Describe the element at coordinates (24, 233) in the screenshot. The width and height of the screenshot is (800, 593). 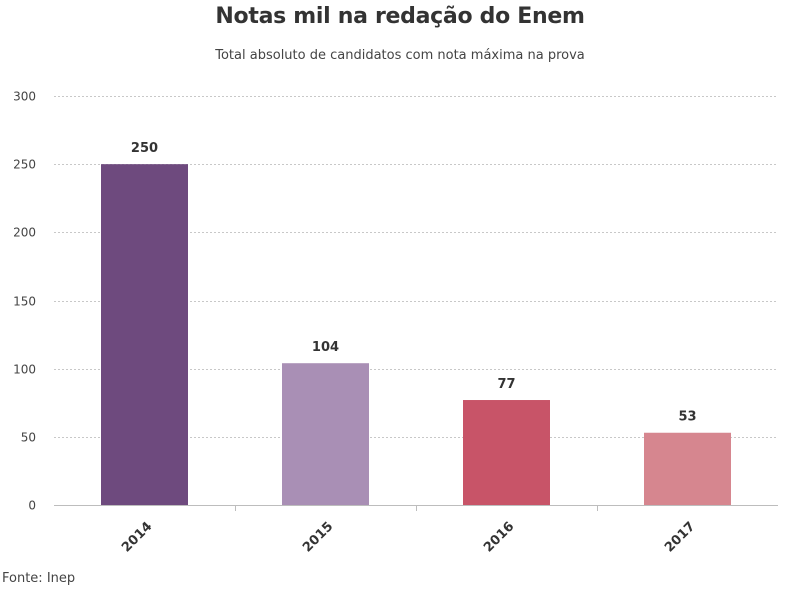
I see `y-tick-label: 200` at that location.